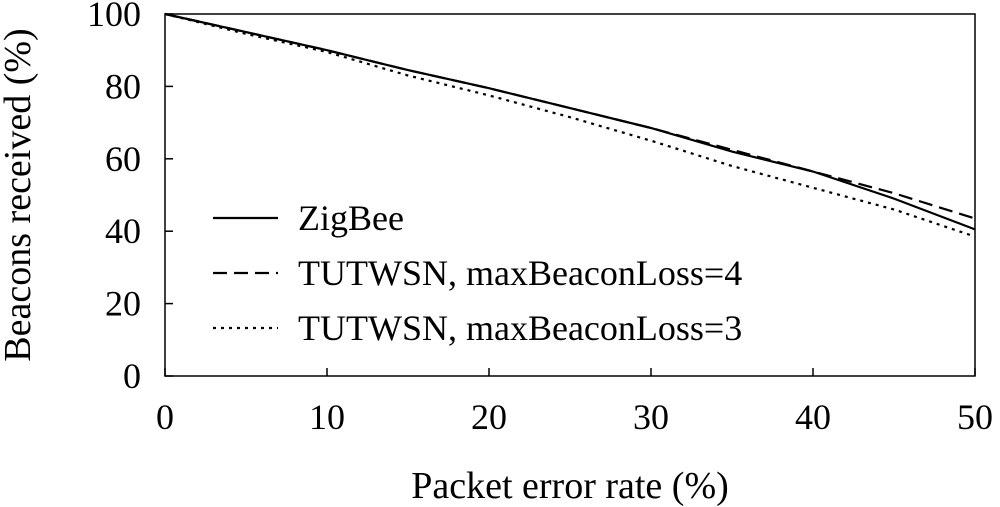 This screenshot has height=507, width=1000. Describe the element at coordinates (570, 486) in the screenshot. I see `x-axis-label: Packet error rate (%)` at that location.